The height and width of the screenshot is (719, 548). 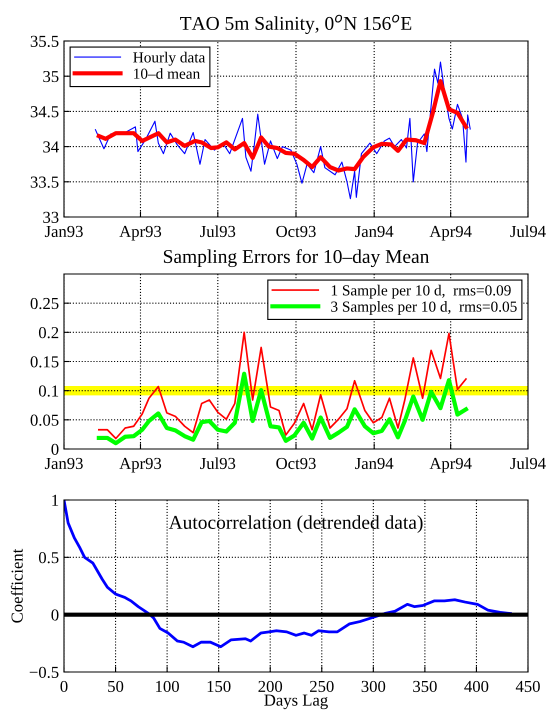 What do you see at coordinates (44, 112) in the screenshot?
I see `y-tick-label: 34.5` at bounding box center [44, 112].